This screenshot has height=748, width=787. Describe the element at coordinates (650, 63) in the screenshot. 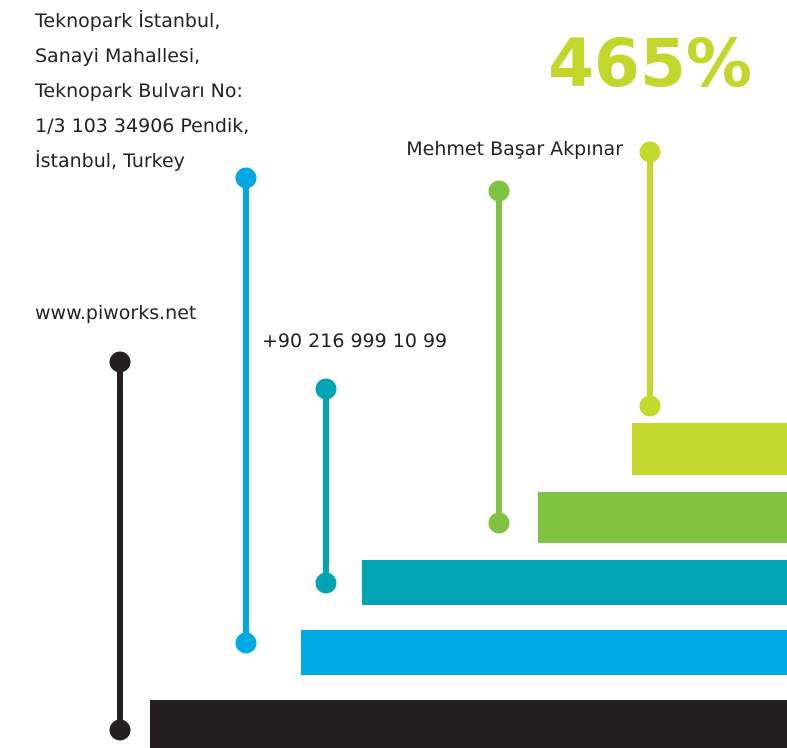

I see `highlight: 465%` at that location.